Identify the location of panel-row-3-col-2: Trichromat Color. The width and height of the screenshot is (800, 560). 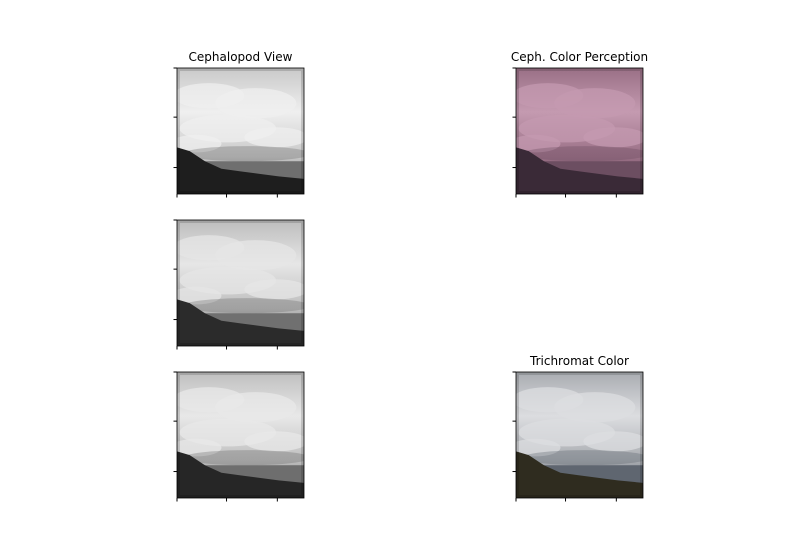
(578, 428).